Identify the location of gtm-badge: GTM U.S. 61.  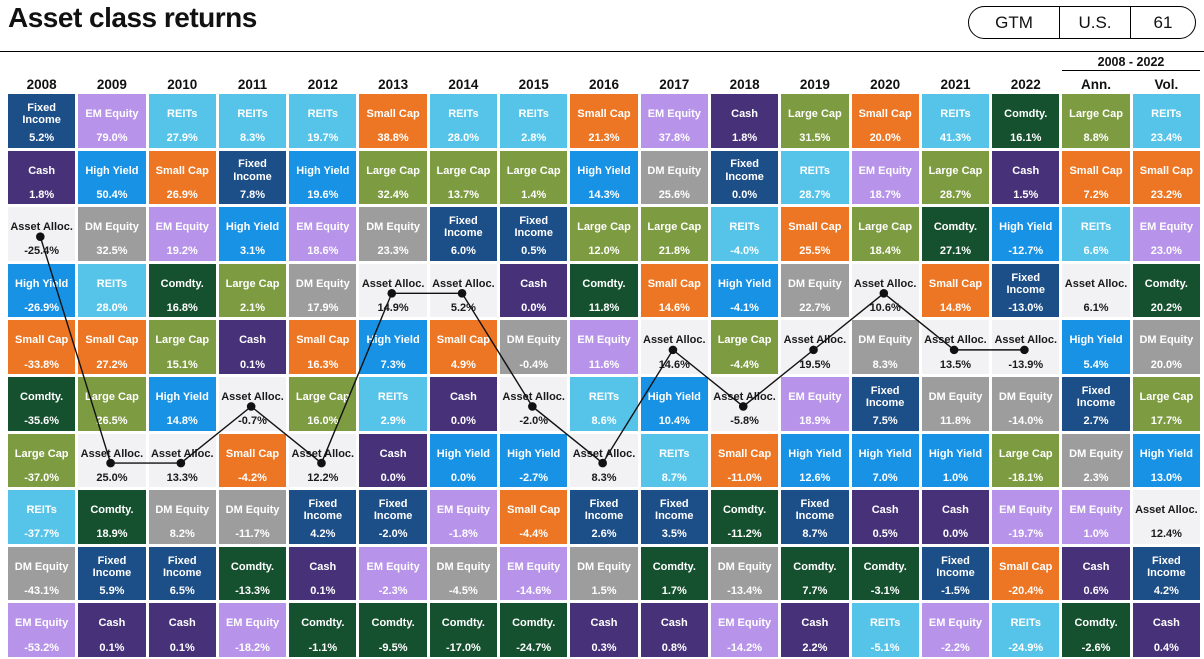
(1082, 22).